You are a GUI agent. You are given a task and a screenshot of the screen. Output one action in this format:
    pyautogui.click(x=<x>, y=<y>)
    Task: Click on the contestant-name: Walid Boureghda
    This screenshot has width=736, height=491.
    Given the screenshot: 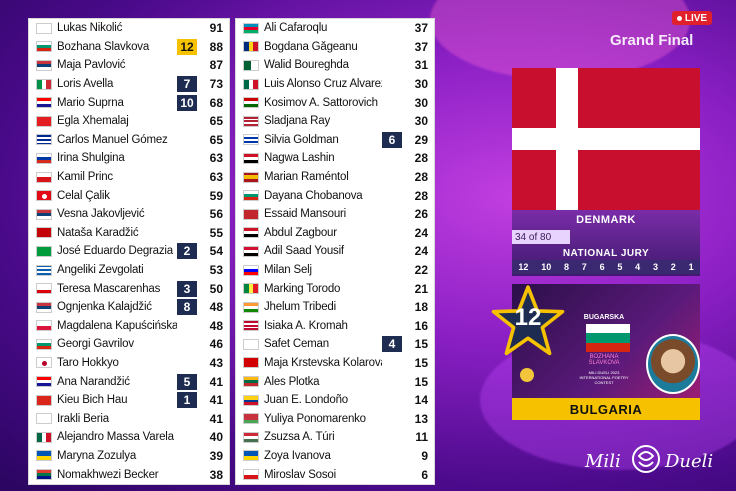 What is the action you would take?
    pyautogui.click(x=306, y=65)
    